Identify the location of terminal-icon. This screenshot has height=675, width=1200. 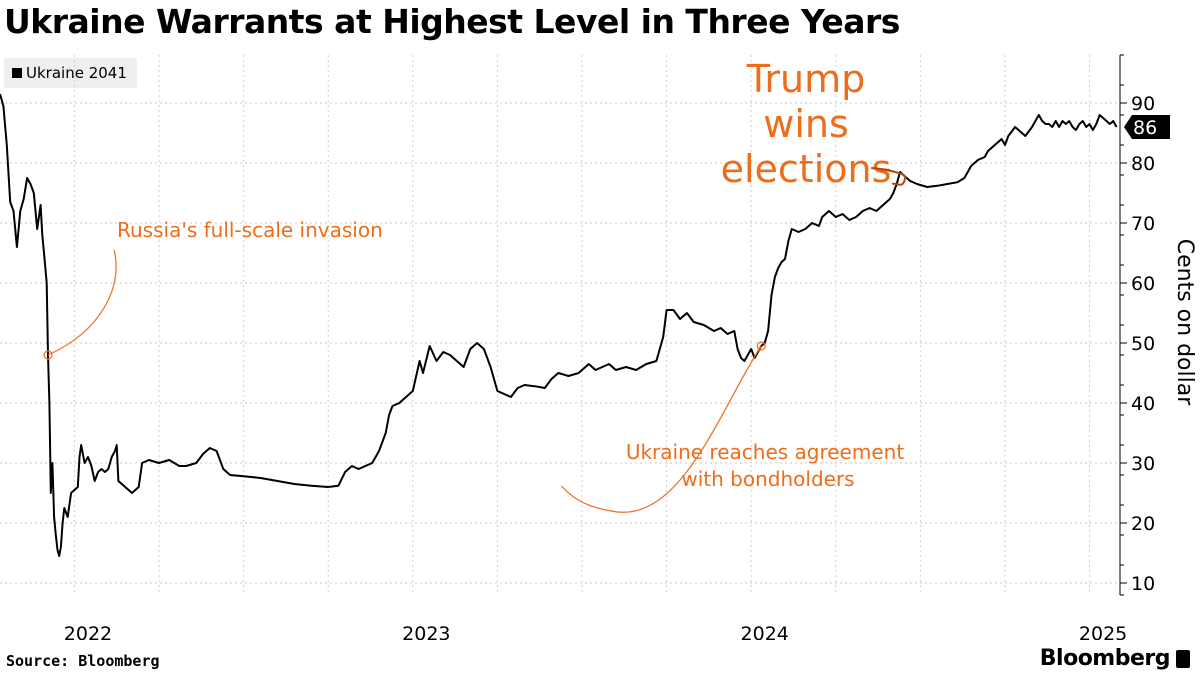
(1183, 658).